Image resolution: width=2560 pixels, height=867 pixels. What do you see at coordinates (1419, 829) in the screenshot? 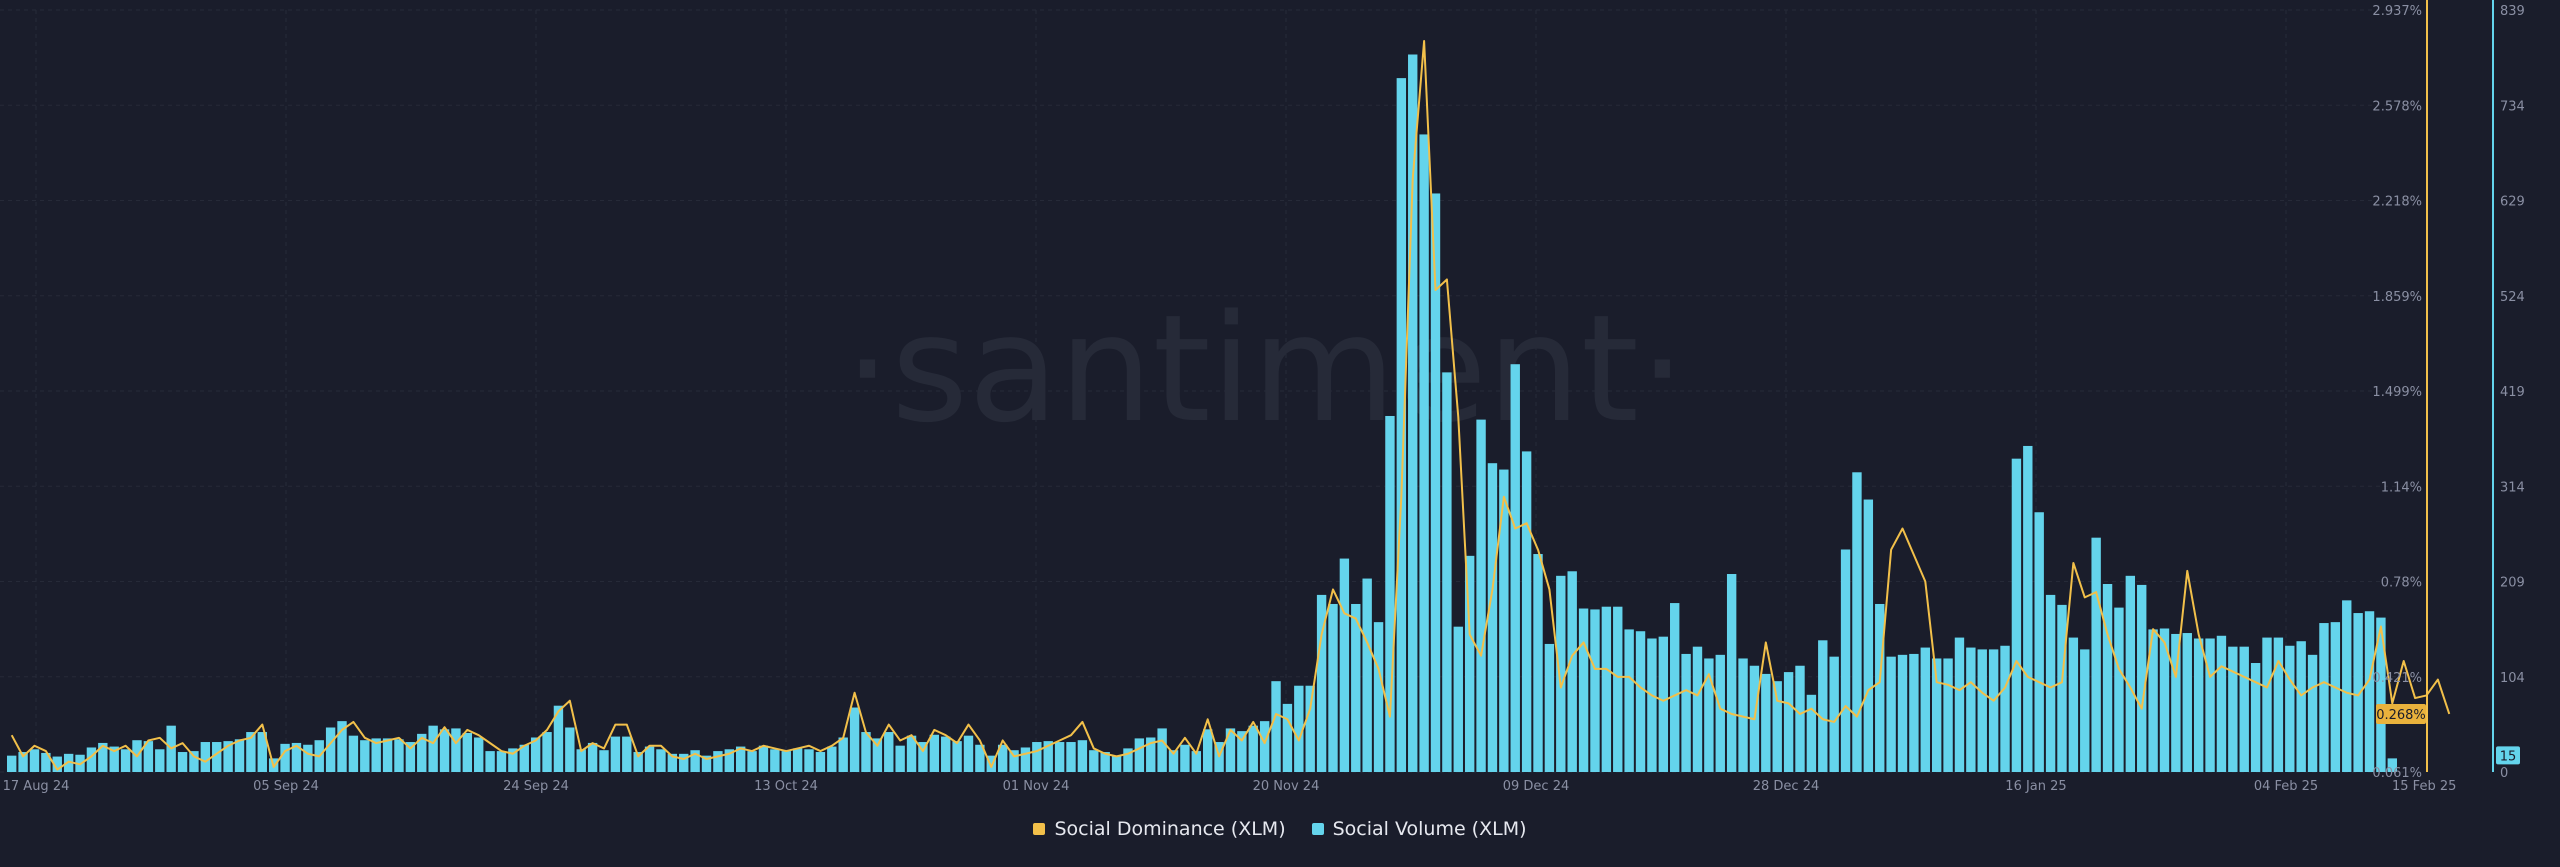
I see `legend-item-volume: Social Volume (XLM)` at bounding box center [1419, 829].